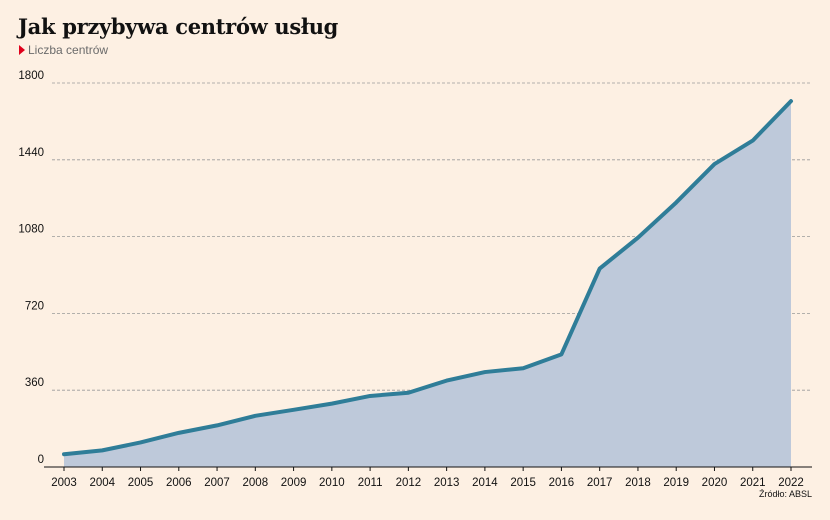  Describe the element at coordinates (600, 483) in the screenshot. I see `x-tick-label-2017: 2017` at that location.